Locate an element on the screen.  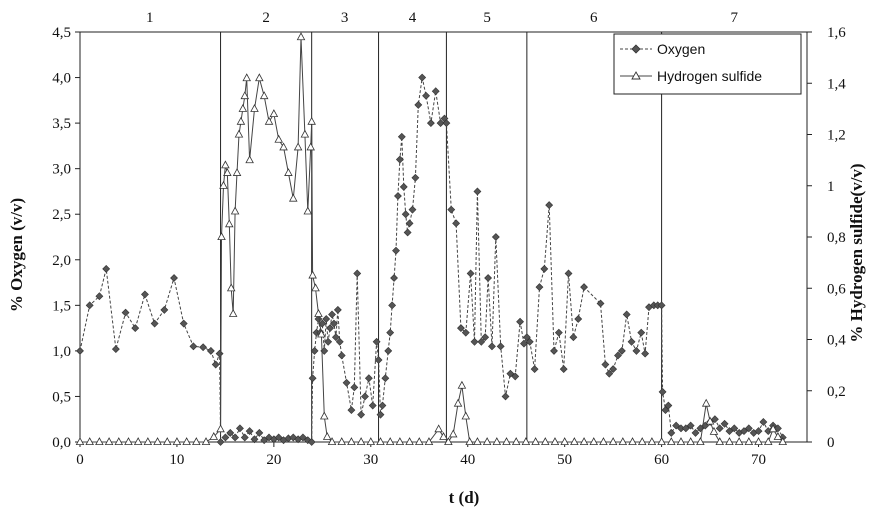
phase-label: 5 is located at coordinates (487, 18).